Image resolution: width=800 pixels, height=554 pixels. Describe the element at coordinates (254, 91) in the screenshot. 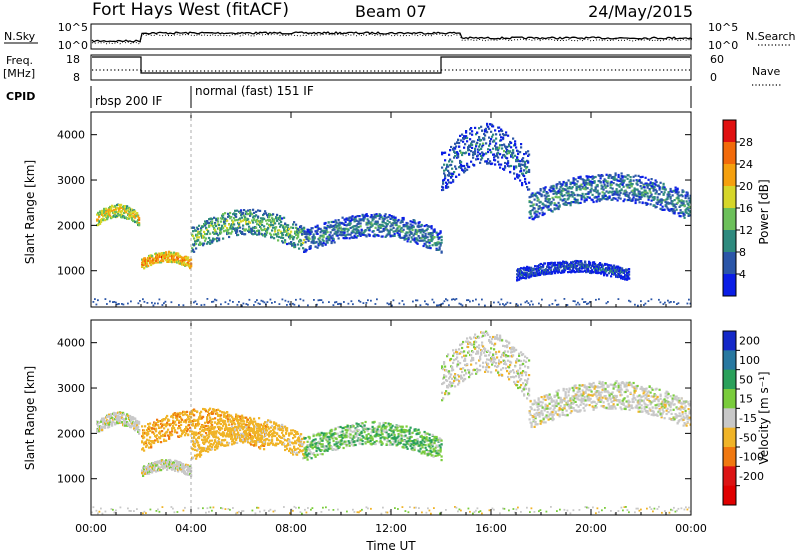

I see `cpid-mode-2: normal (fast) 151 IF` at that location.